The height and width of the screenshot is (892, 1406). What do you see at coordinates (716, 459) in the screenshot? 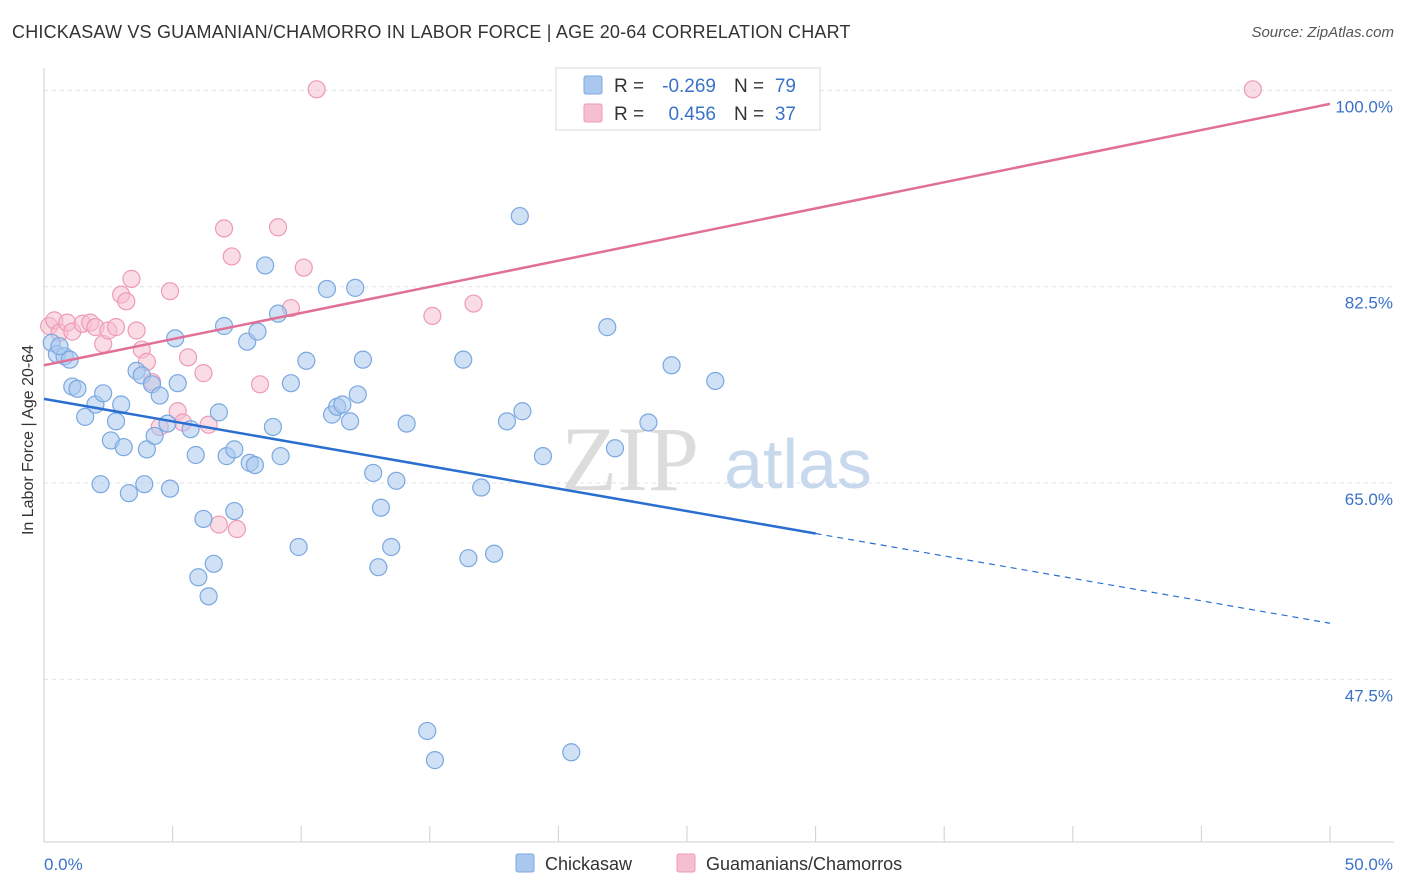
I see `watermark: ZIP atlas` at bounding box center [716, 459].